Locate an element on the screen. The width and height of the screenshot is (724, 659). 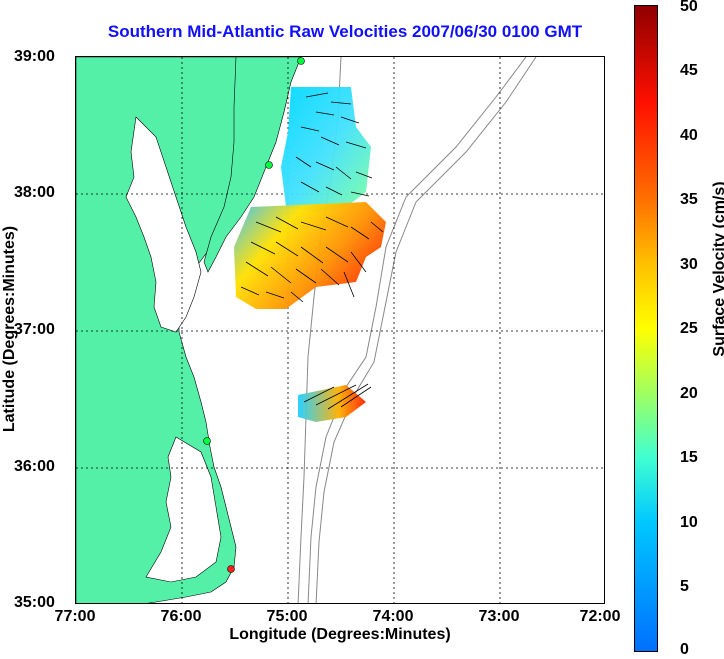
colorbar-tick: 20 is located at coordinates (689, 393).